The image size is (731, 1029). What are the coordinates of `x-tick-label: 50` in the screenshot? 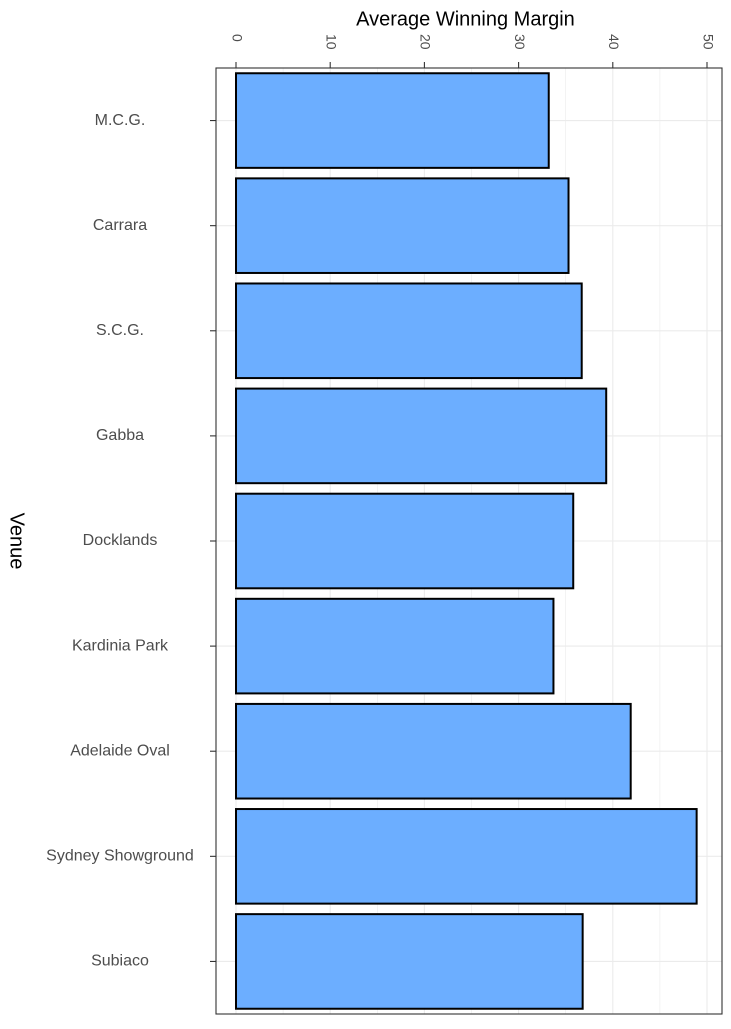 It's located at (708, 42).